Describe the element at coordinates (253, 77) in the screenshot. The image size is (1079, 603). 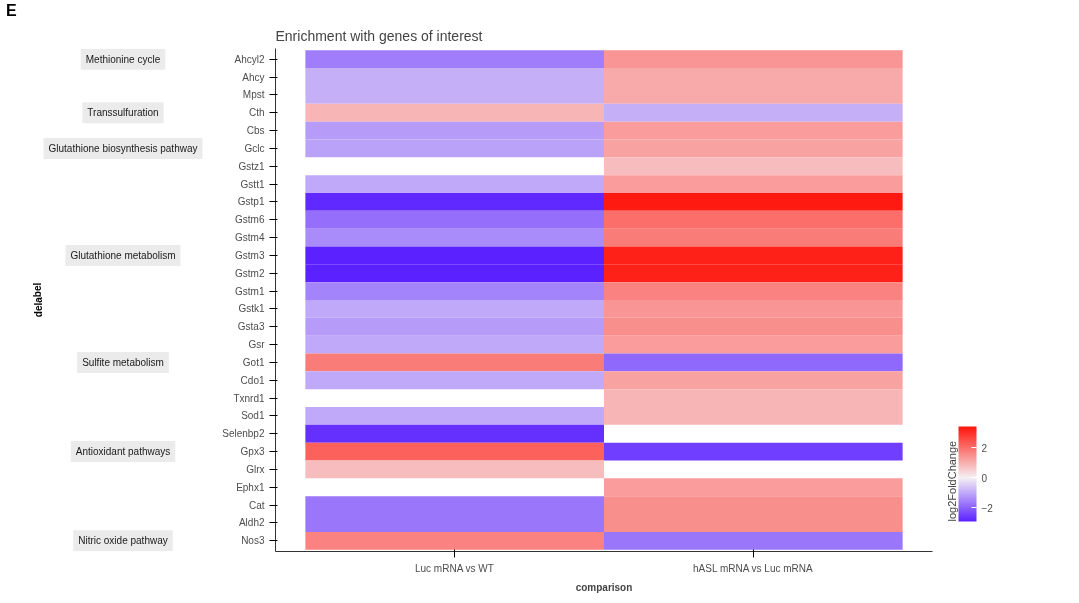
I see `y-tick-label: Ahcy` at that location.